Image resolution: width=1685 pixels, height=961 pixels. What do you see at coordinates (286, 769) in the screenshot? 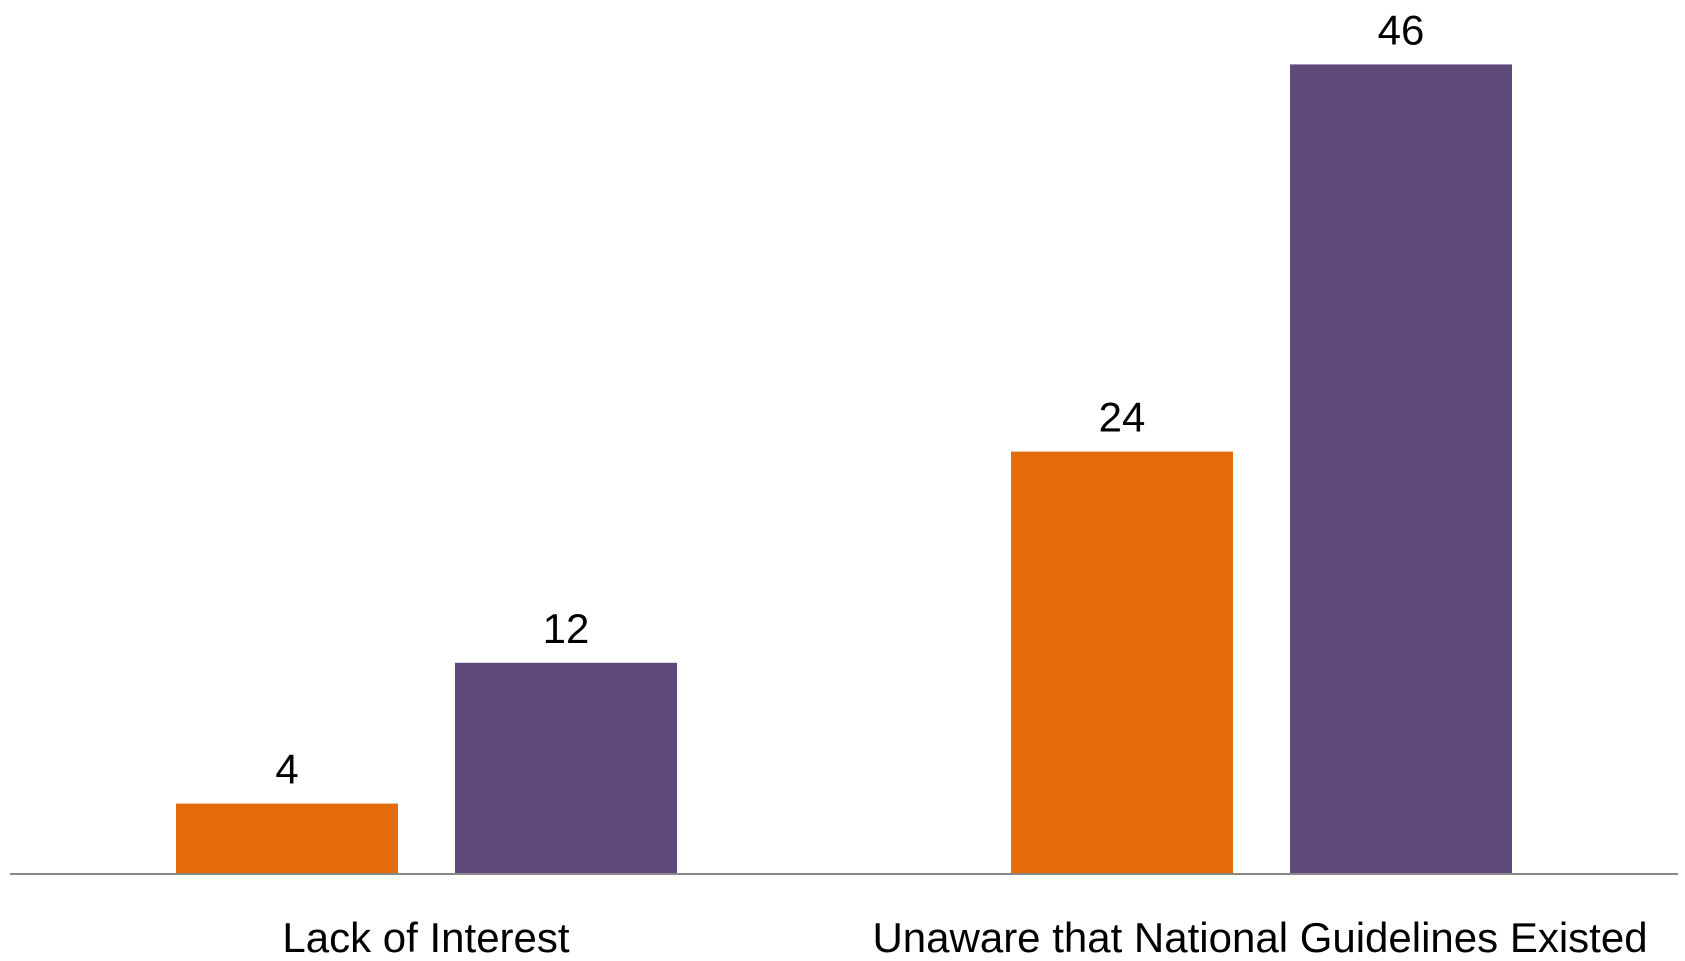
I see `data-label-series1-cat1: 4` at bounding box center [286, 769].